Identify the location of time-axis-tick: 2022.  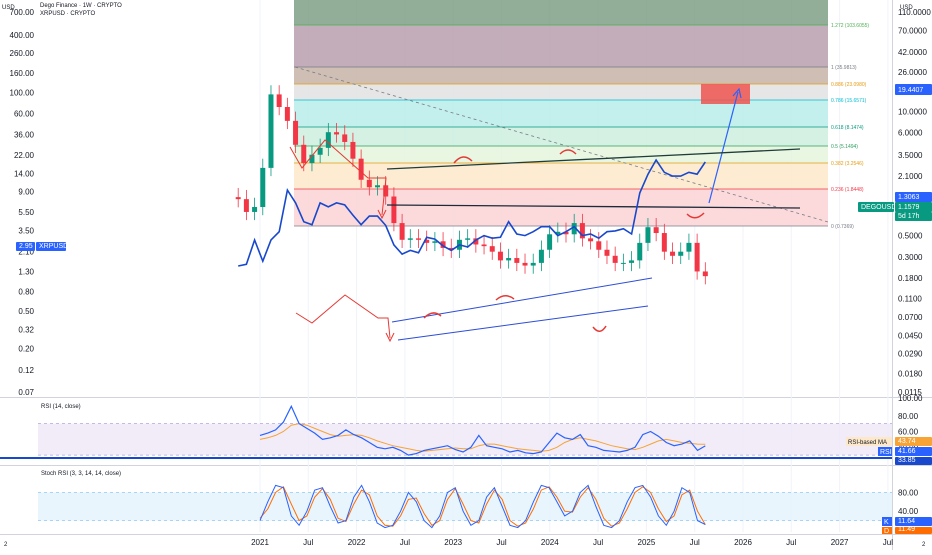
(357, 542).